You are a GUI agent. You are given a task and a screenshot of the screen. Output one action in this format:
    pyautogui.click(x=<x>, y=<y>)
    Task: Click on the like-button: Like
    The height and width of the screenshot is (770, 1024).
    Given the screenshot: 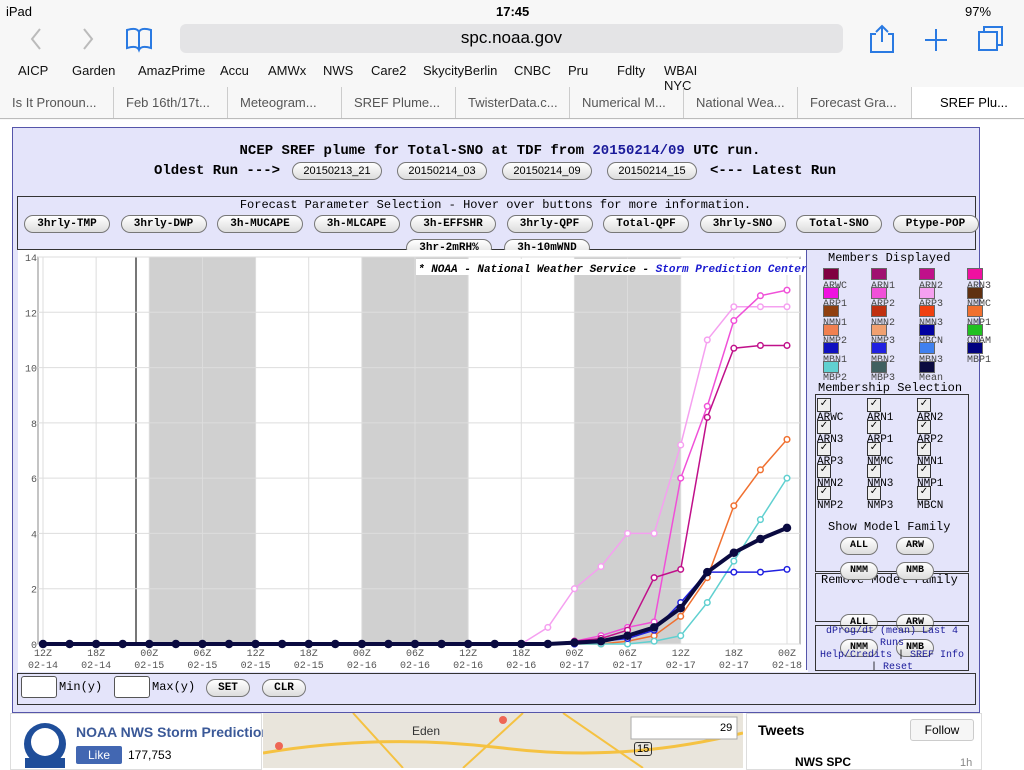 What is the action you would take?
    pyautogui.click(x=99, y=755)
    